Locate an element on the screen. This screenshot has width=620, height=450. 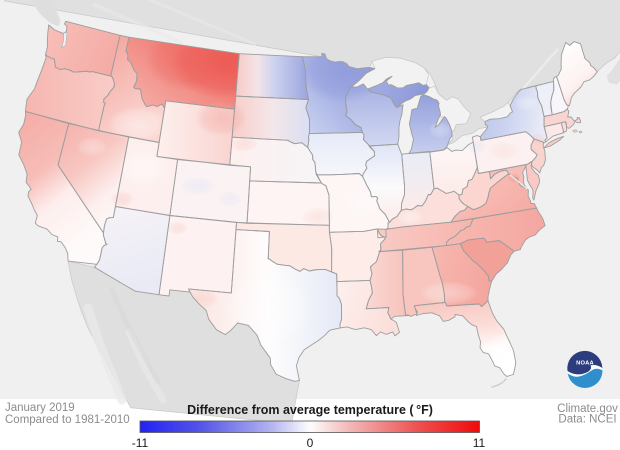
svg-text: NOAA is located at coordinates (585, 364).